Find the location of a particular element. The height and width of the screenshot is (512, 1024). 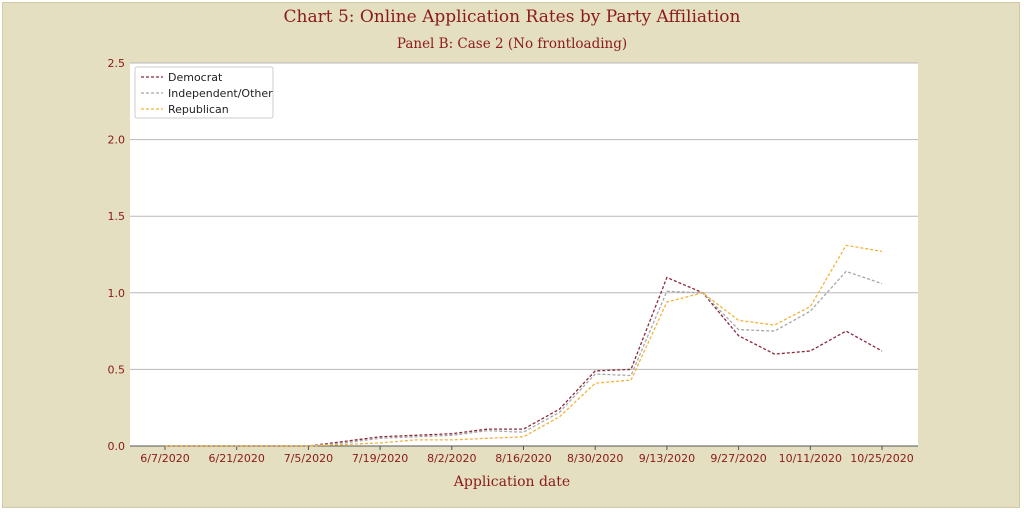

y-tick-label: 0.5 is located at coordinates (117, 369).